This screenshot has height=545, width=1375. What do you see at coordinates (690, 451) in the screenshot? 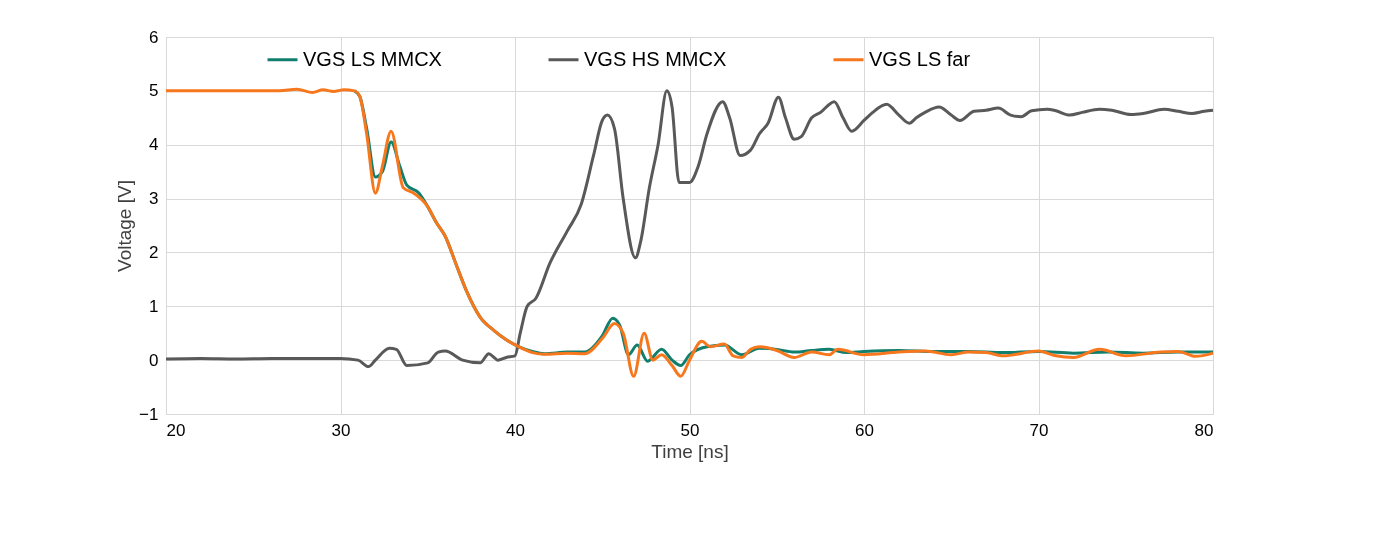
I see `x-axis-title: Time [ns]` at bounding box center [690, 451].